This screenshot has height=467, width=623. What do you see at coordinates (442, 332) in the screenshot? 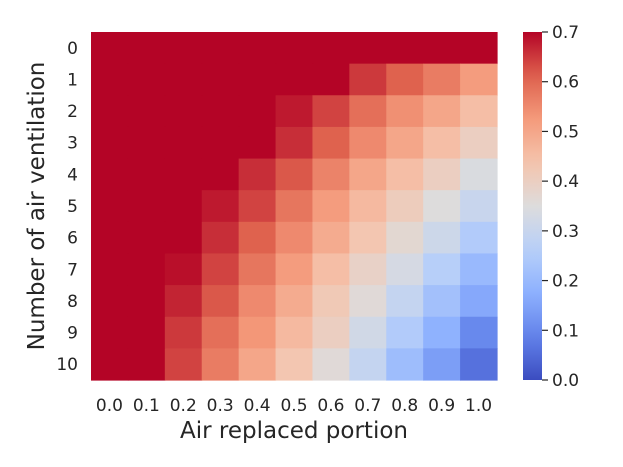
I see `heatmap-cell-r9-c9` at bounding box center [442, 332].